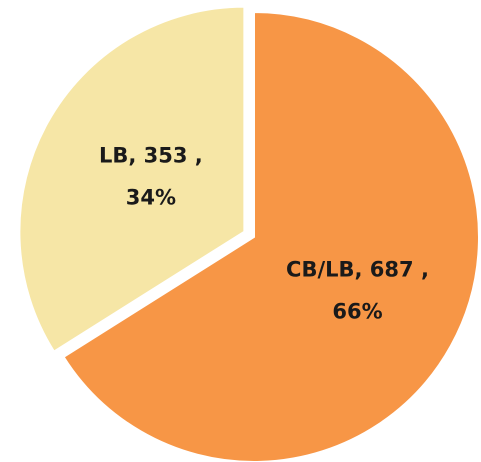 This screenshot has height=462, width=481. What do you see at coordinates (357, 311) in the screenshot?
I see `data-label: 66%` at bounding box center [357, 311].